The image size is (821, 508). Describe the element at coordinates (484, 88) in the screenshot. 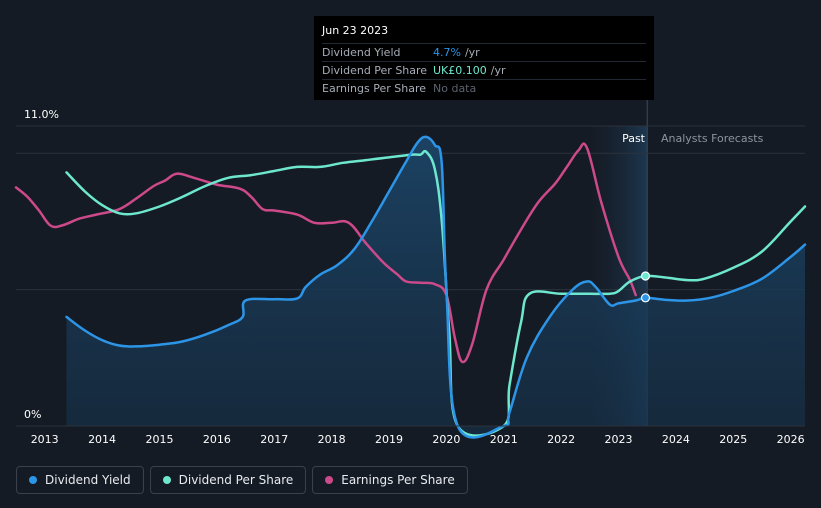

I see `tooltip-row-earnings-per-share: Earnings Per Share No data` at that location.